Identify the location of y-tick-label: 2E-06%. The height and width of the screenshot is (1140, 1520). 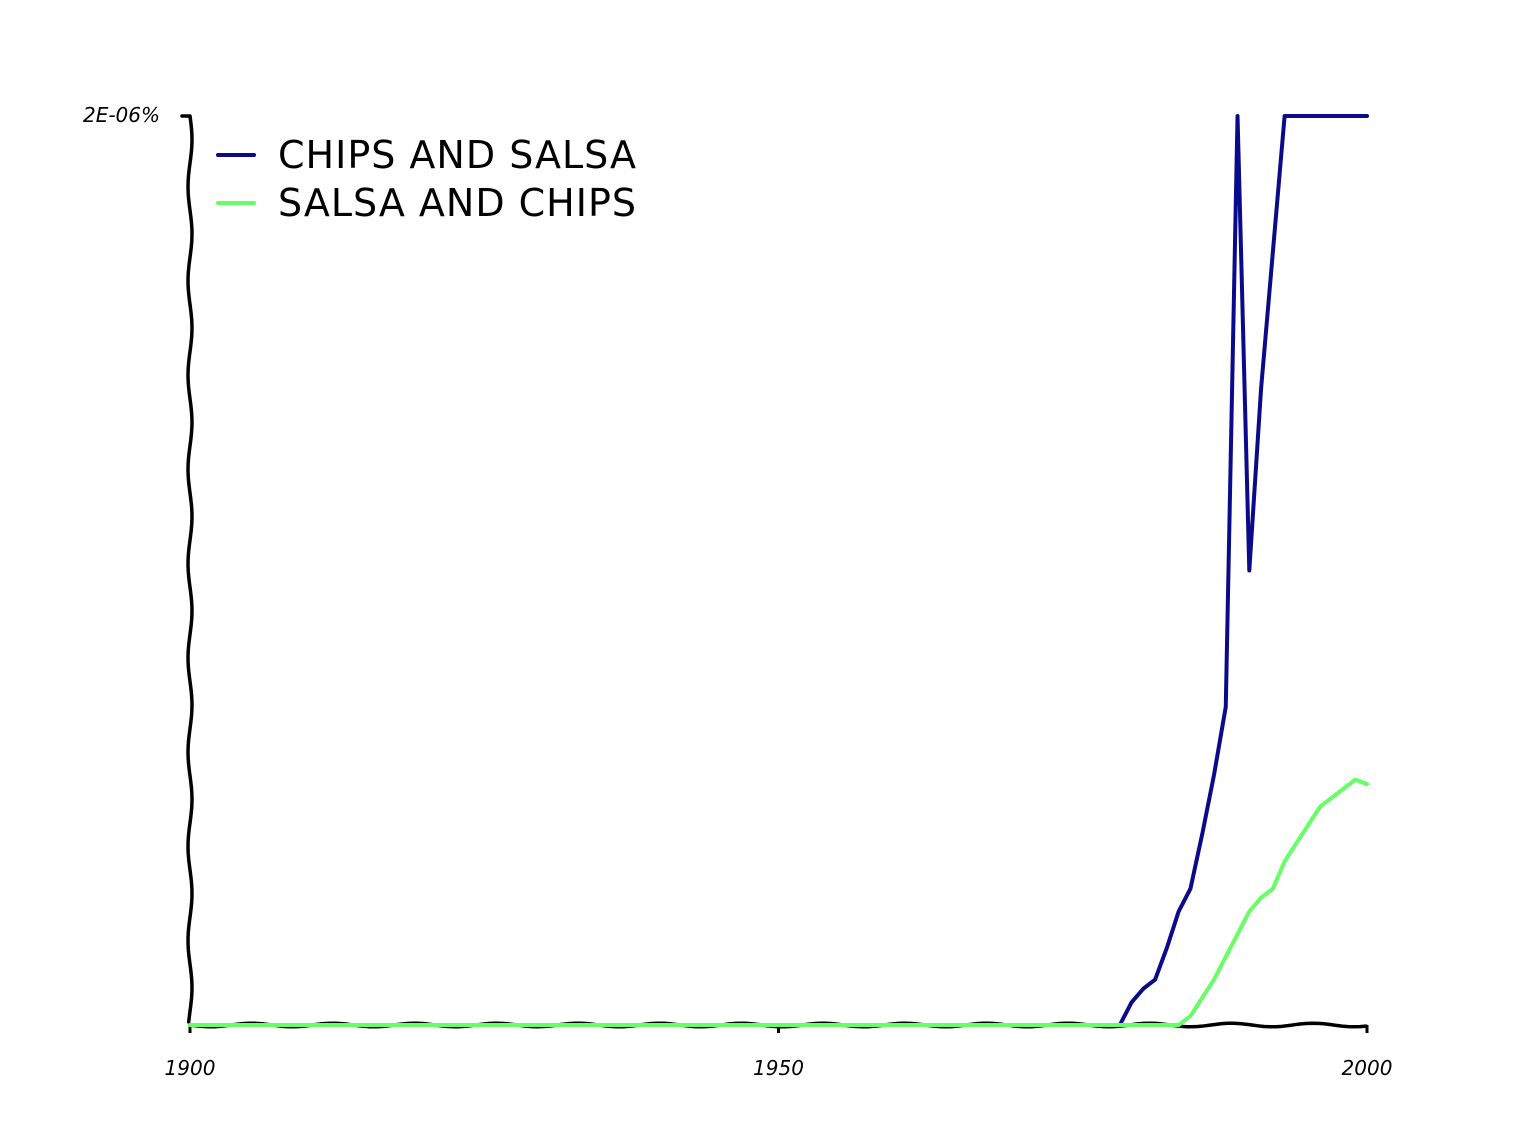
(121, 115).